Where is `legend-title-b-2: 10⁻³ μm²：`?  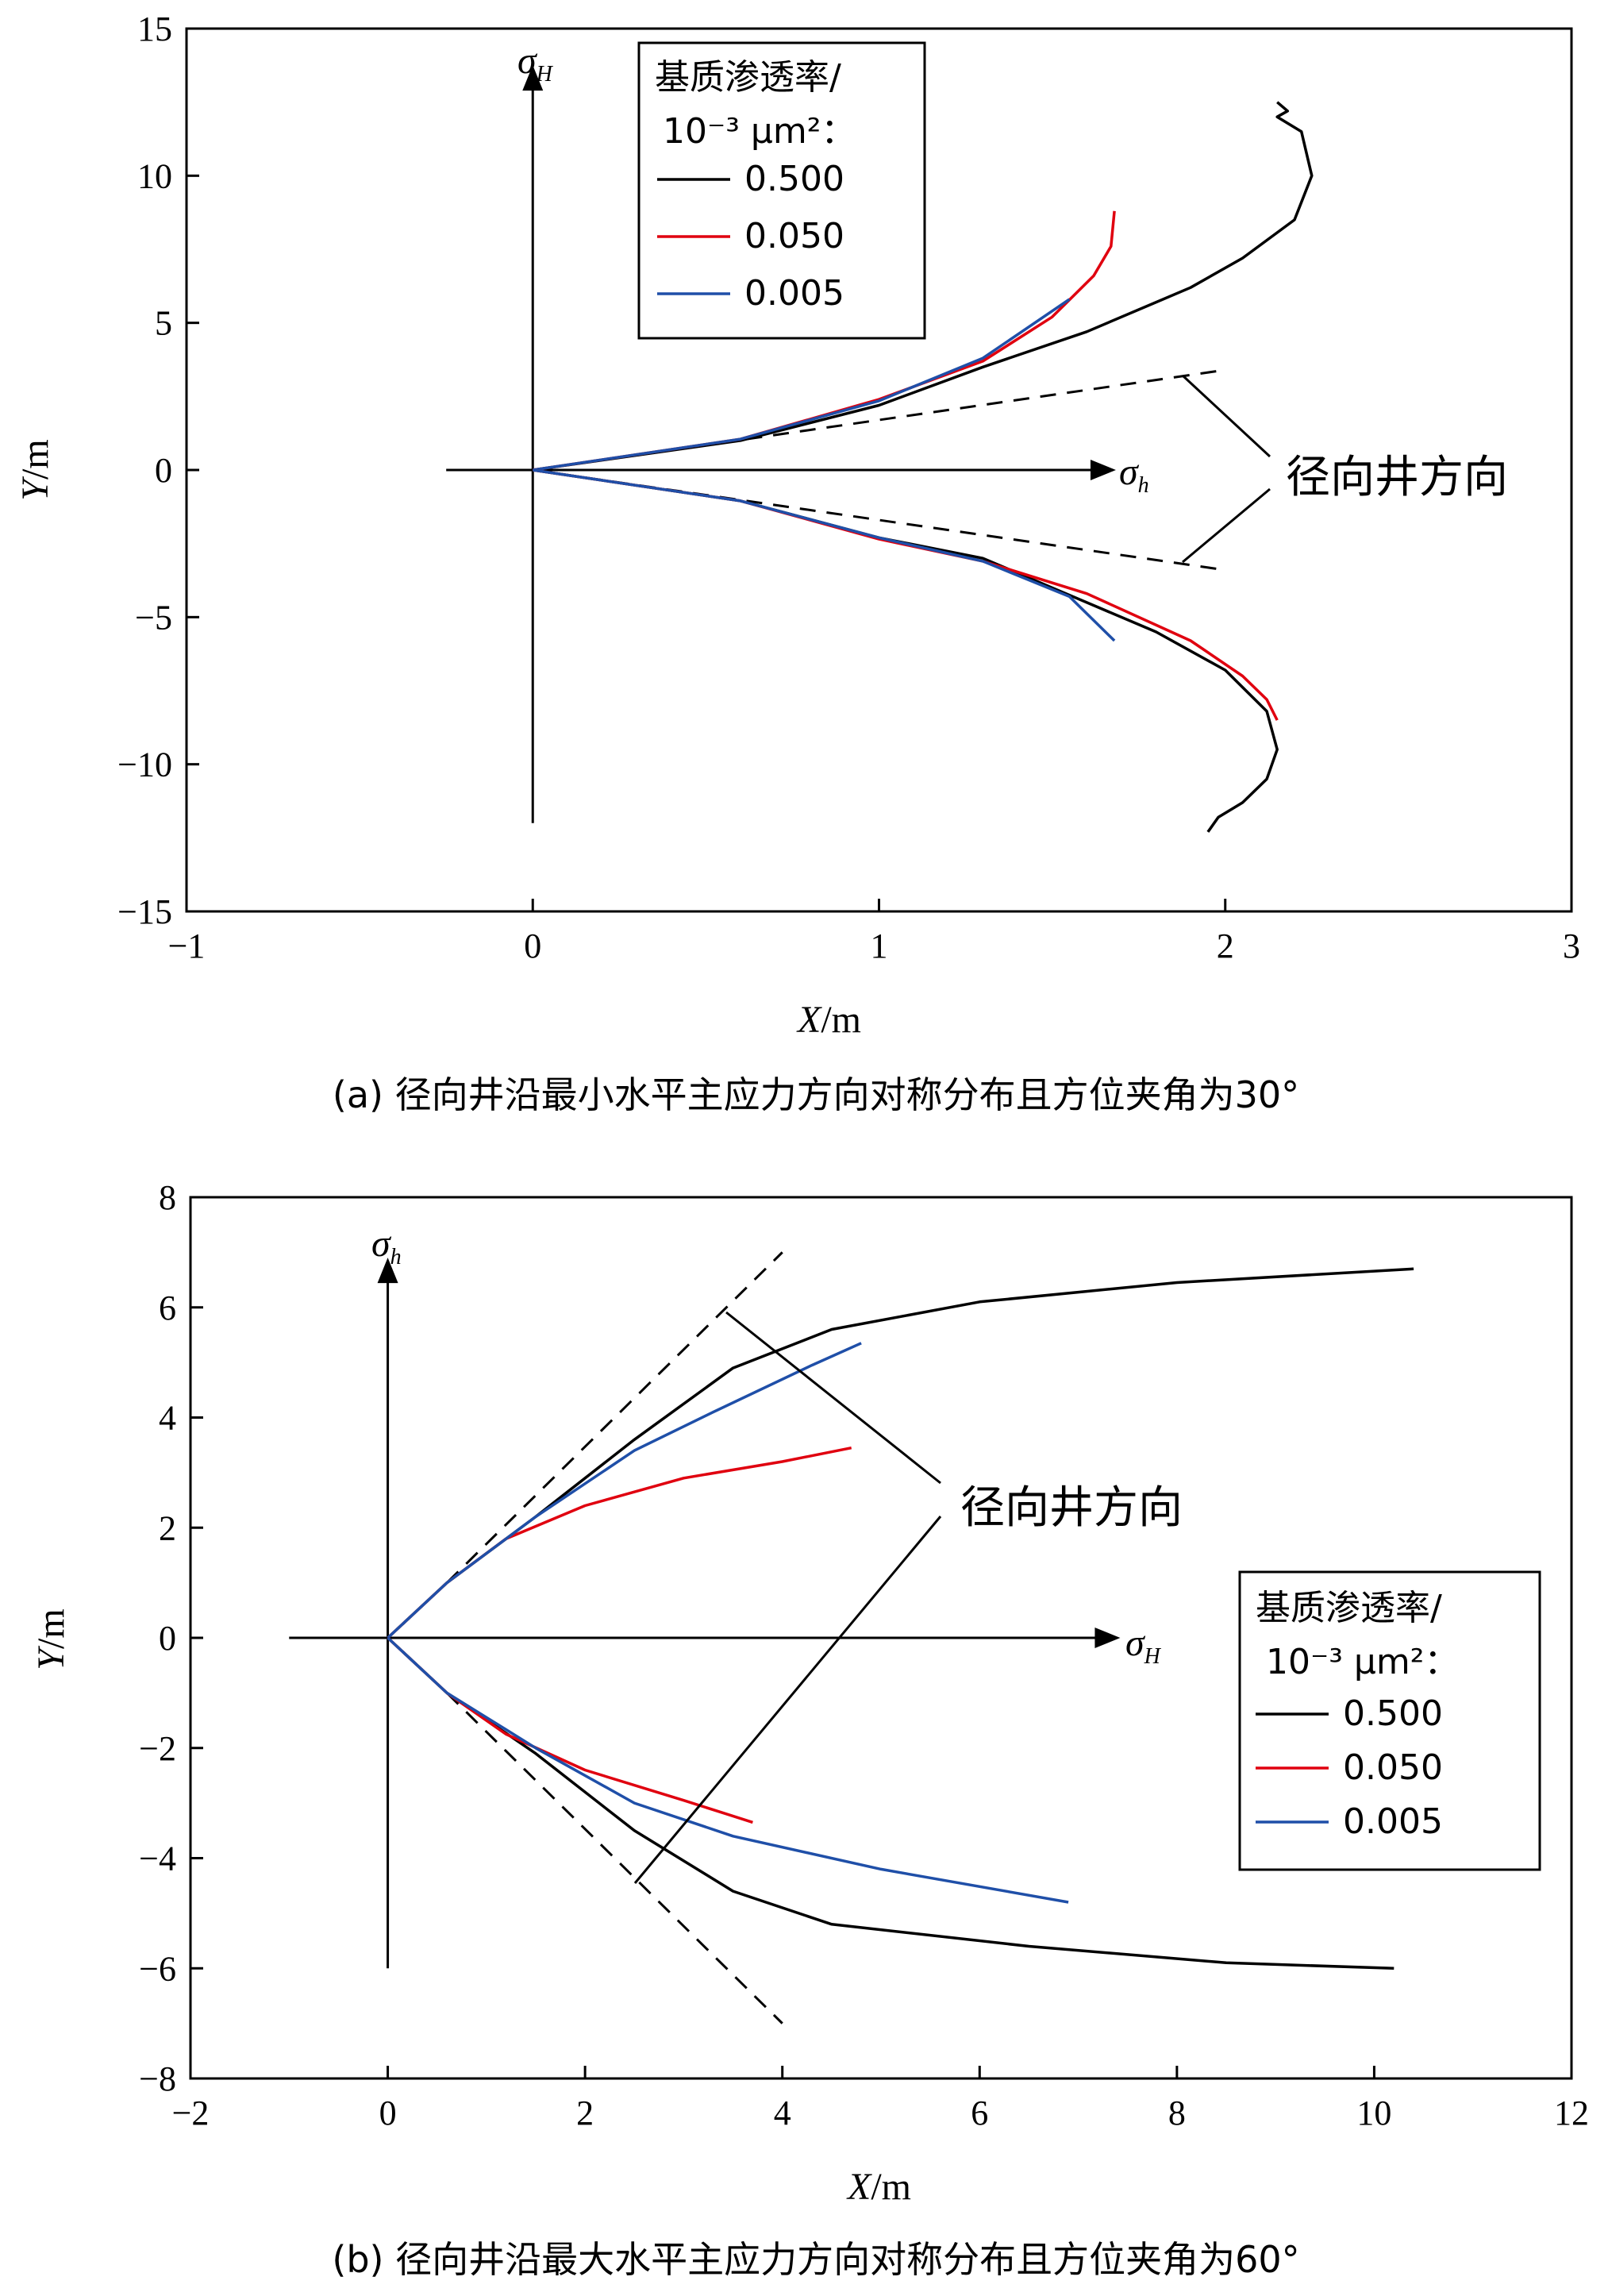
legend-title-b-2: 10⁻³ μm²： is located at coordinates (1362, 1662).